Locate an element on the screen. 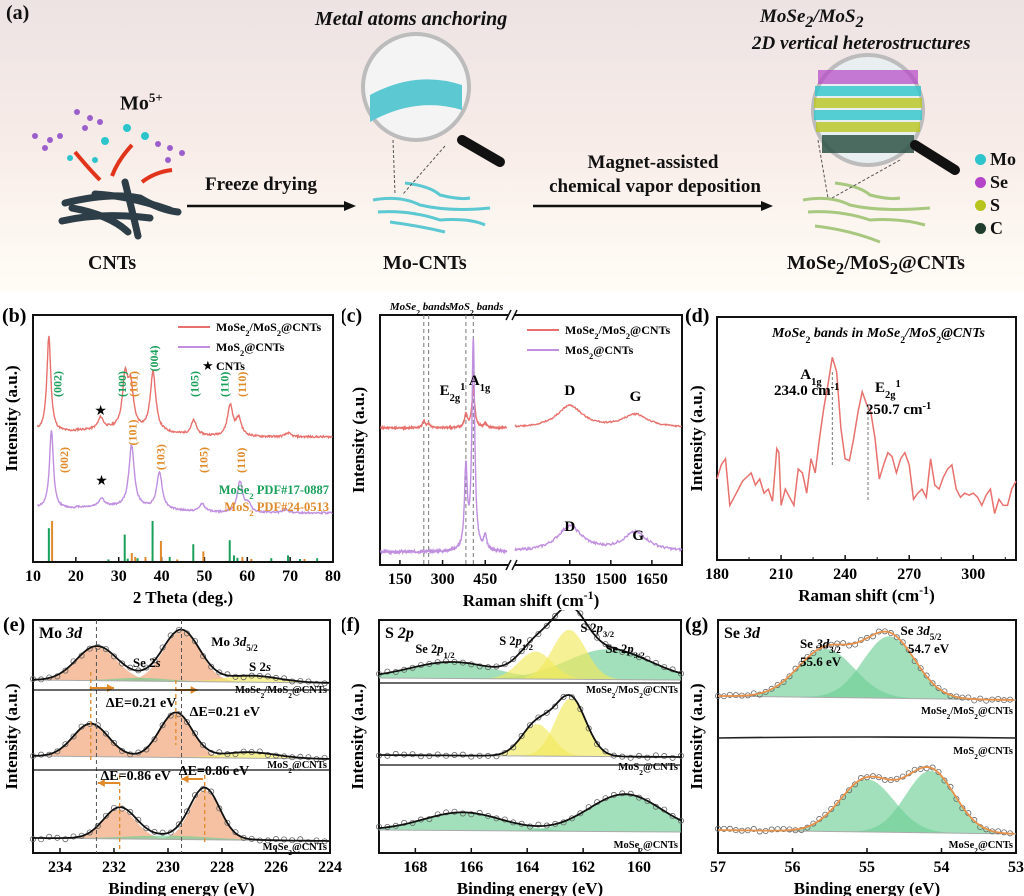 Image resolution: width=1024 pixels, height=896 pixels. peak-label-se2s: Se 2s is located at coordinates (147, 662).